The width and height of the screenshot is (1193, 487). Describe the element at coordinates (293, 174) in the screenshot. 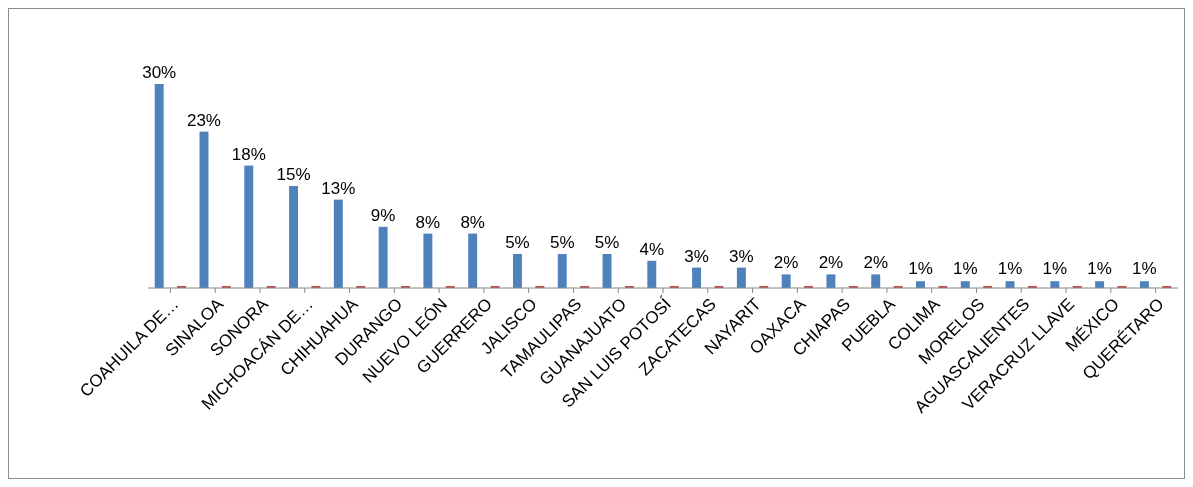

I see `data-label: 15%` at that location.